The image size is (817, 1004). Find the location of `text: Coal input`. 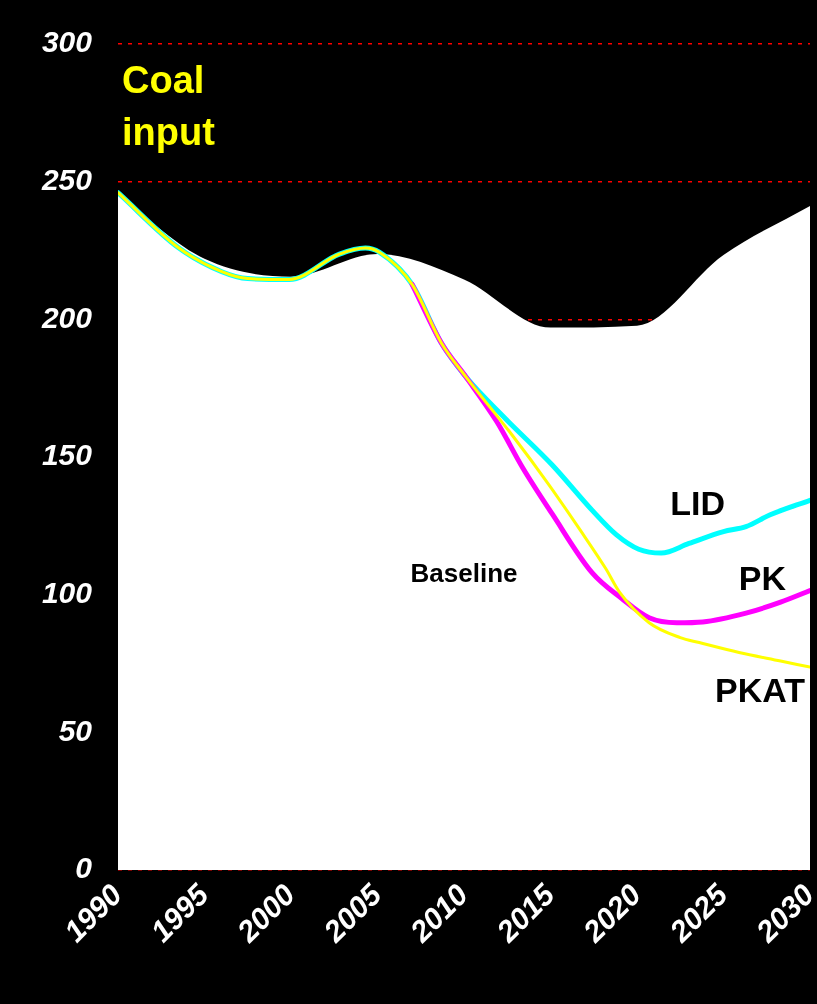

text: Coal input is located at coordinates (169, 106).